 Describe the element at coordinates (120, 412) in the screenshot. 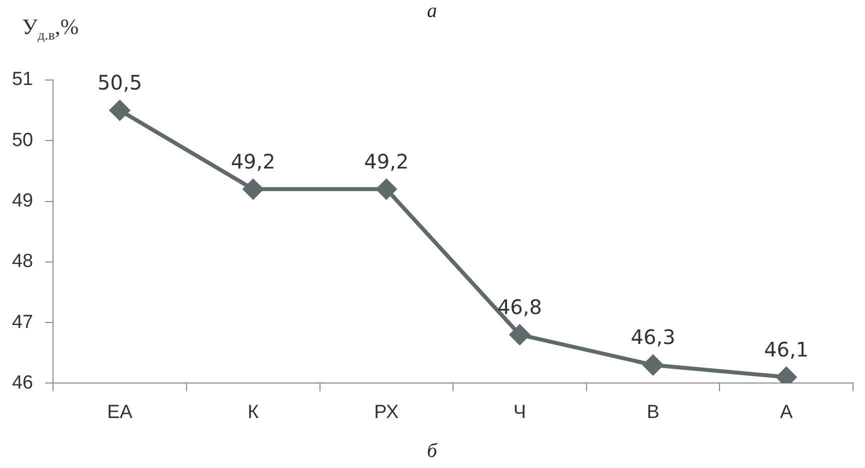

I see `x-tick-label: ЕА` at that location.